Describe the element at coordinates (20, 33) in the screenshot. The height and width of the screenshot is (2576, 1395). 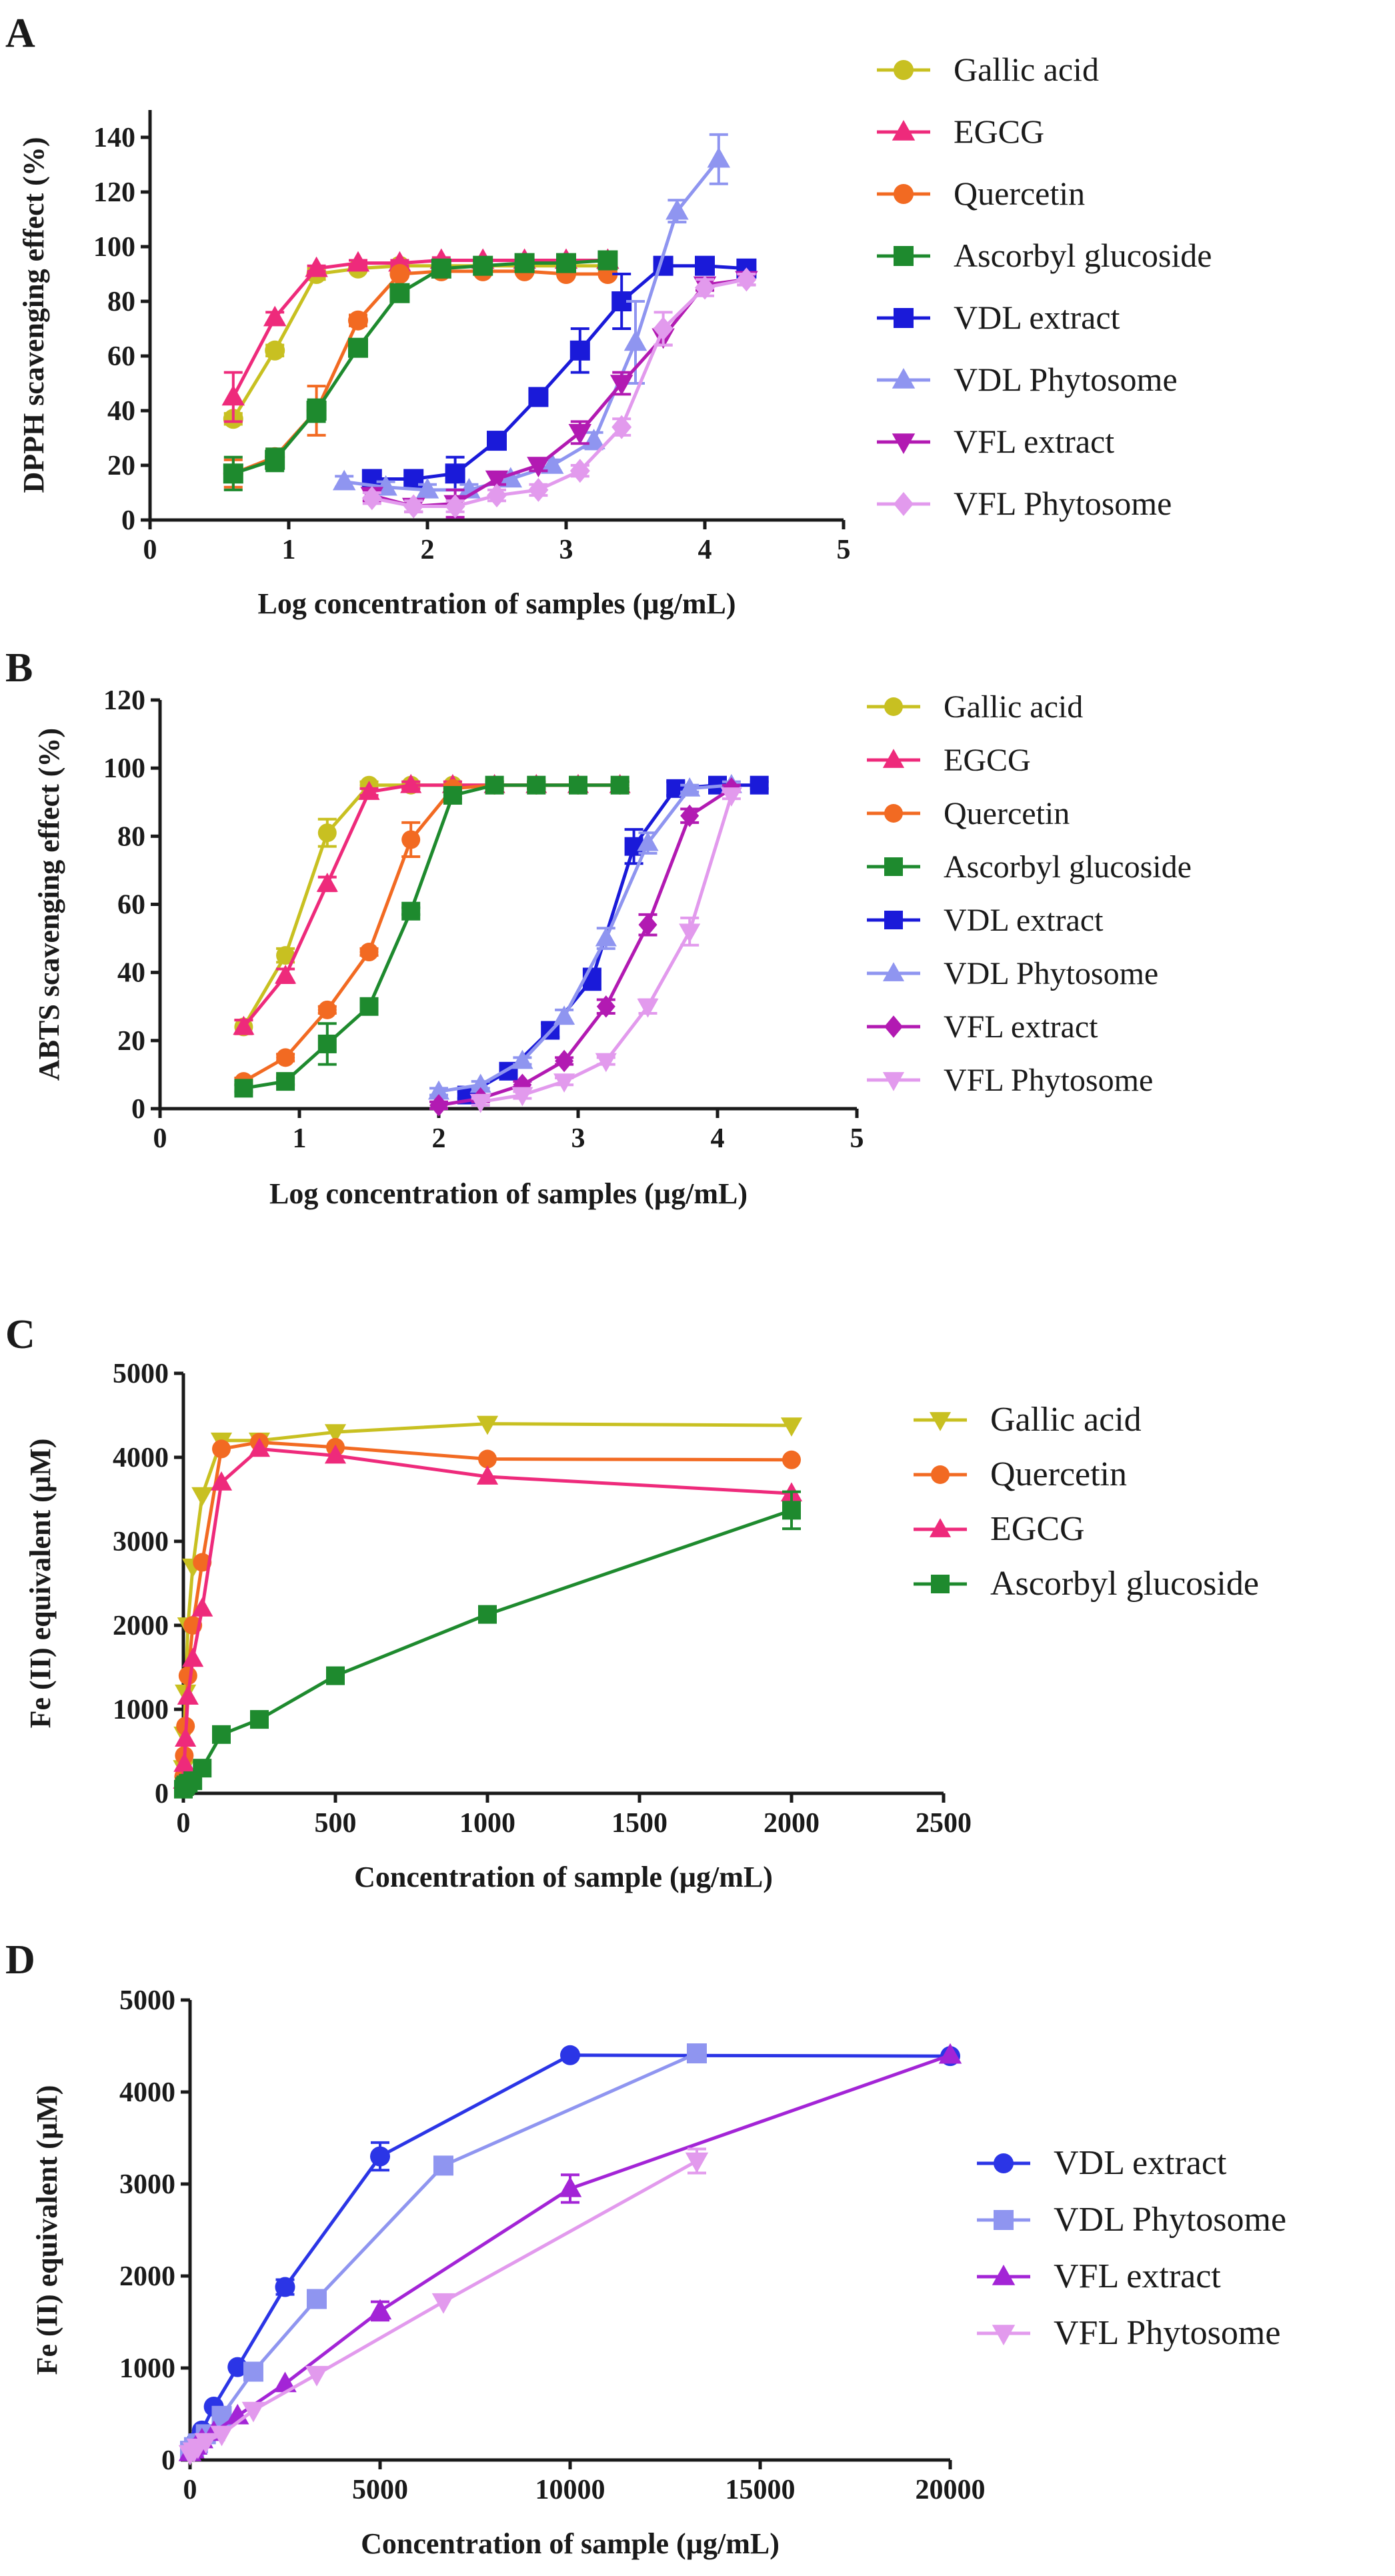
I see `panel-letter: A` at that location.